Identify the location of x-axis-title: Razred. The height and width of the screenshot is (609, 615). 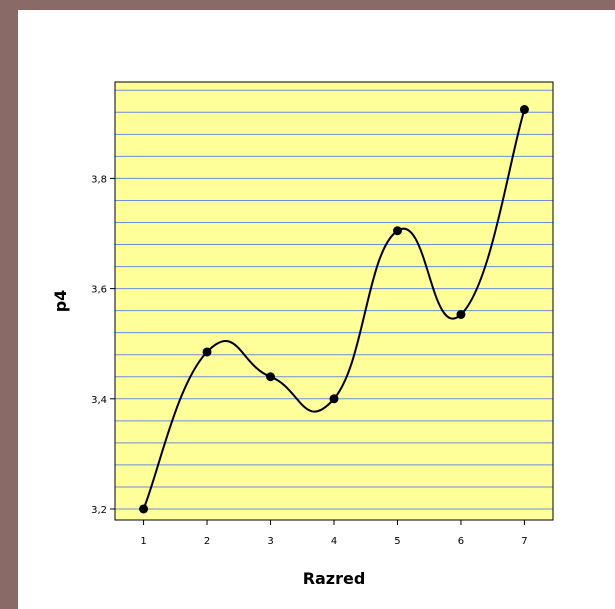
(334, 578).